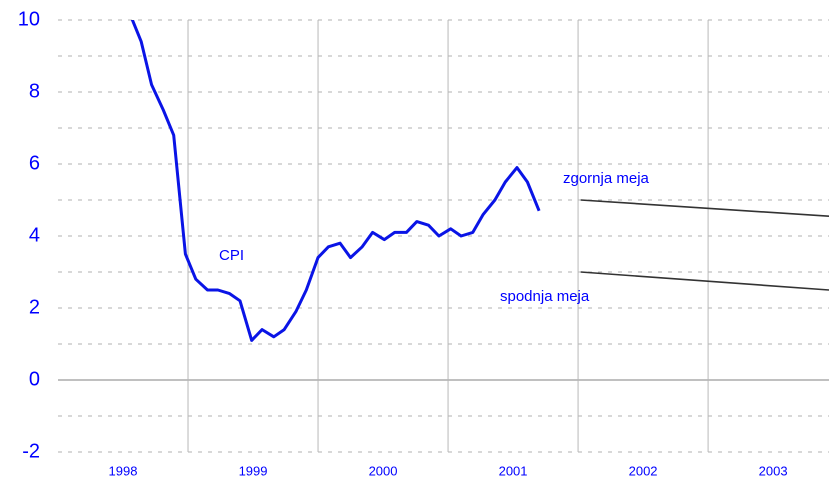 This screenshot has width=829, height=484. Describe the element at coordinates (34, 307) in the screenshot. I see `y-tick-label: 2` at that location.